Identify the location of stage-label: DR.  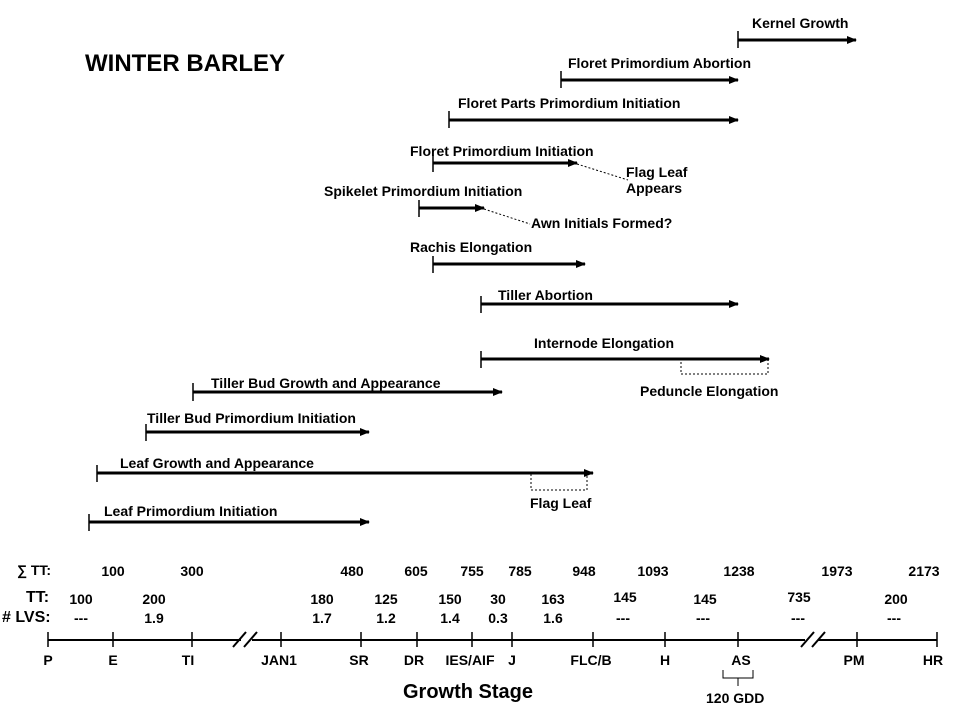
(414, 660).